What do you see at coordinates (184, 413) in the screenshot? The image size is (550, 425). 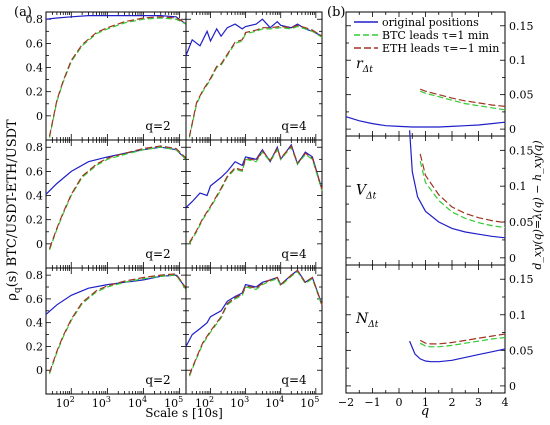 I see `x-axis-label: Scale s [10s]` at bounding box center [184, 413].